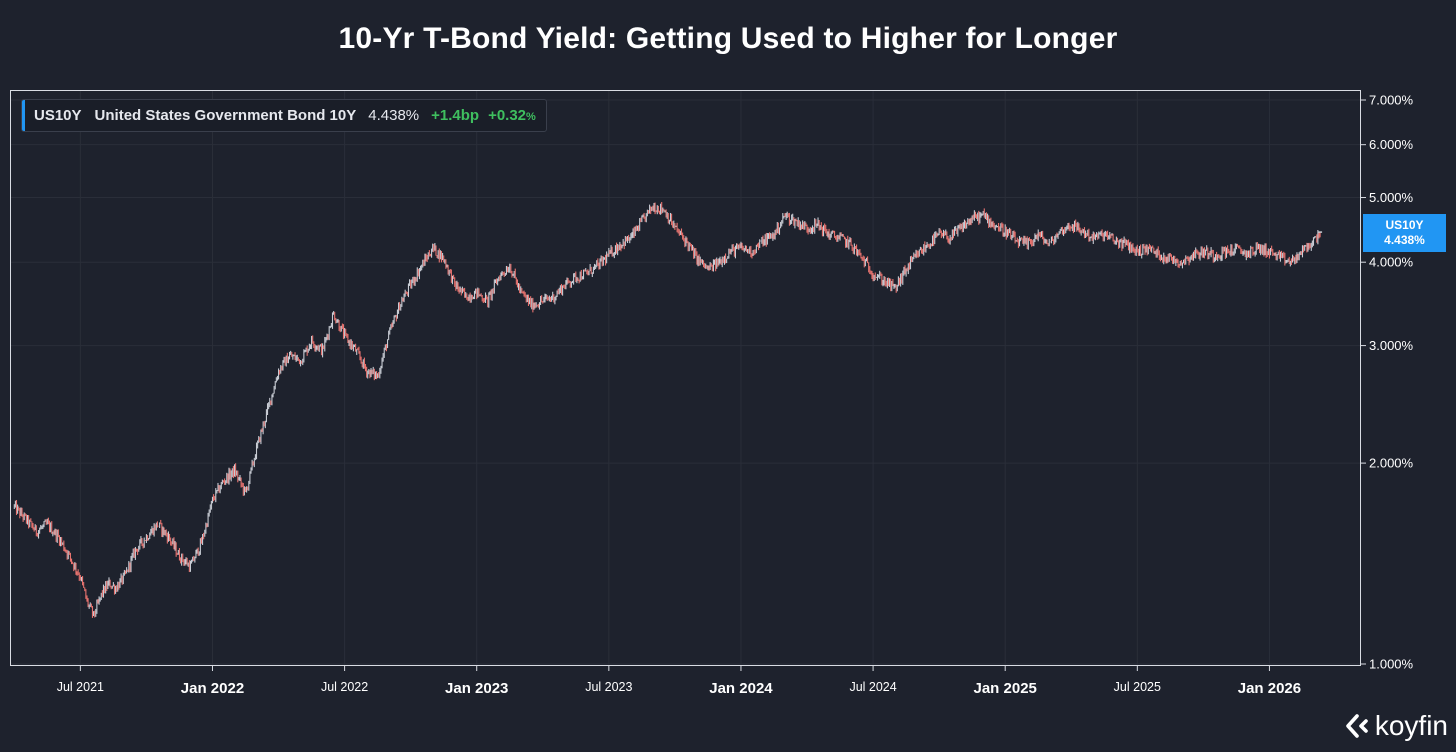 The width and height of the screenshot is (1456, 752). Describe the element at coordinates (1391, 664) in the screenshot. I see `y-tick-label: 1.000%` at that location.